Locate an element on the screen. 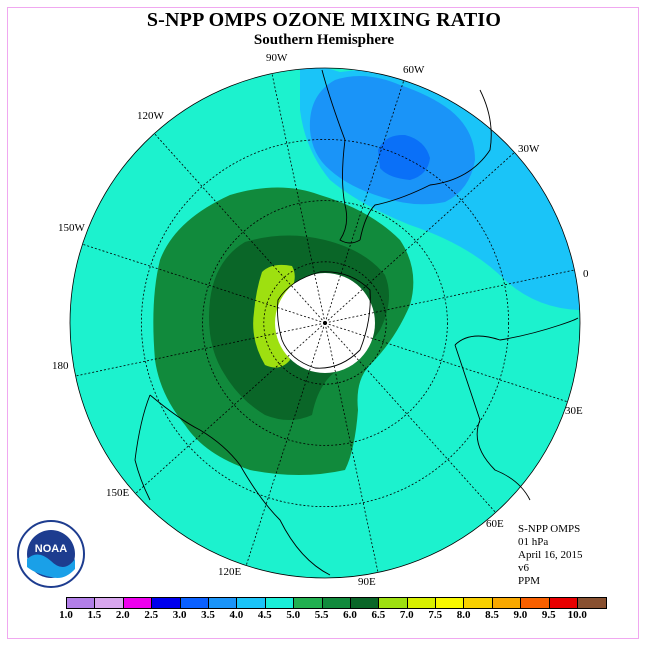  logo-wave is located at coordinates (51, 566).